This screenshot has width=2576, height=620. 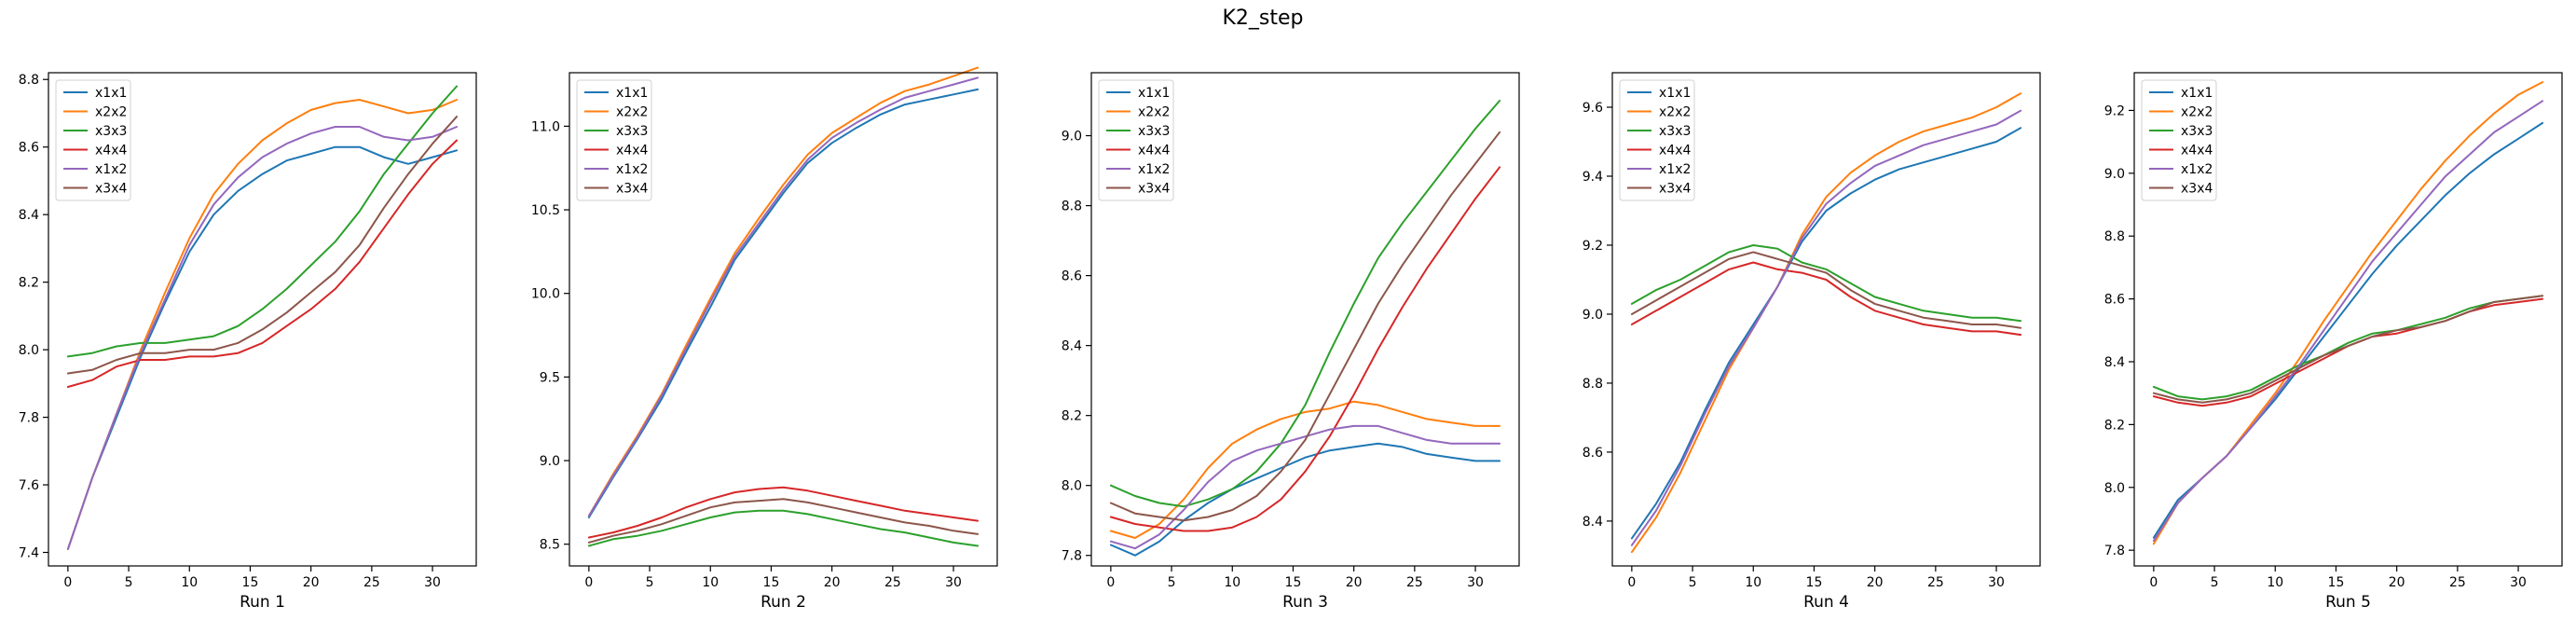 What do you see at coordinates (29, 485) in the screenshot?
I see `y-tick-label: 7.6` at bounding box center [29, 485].